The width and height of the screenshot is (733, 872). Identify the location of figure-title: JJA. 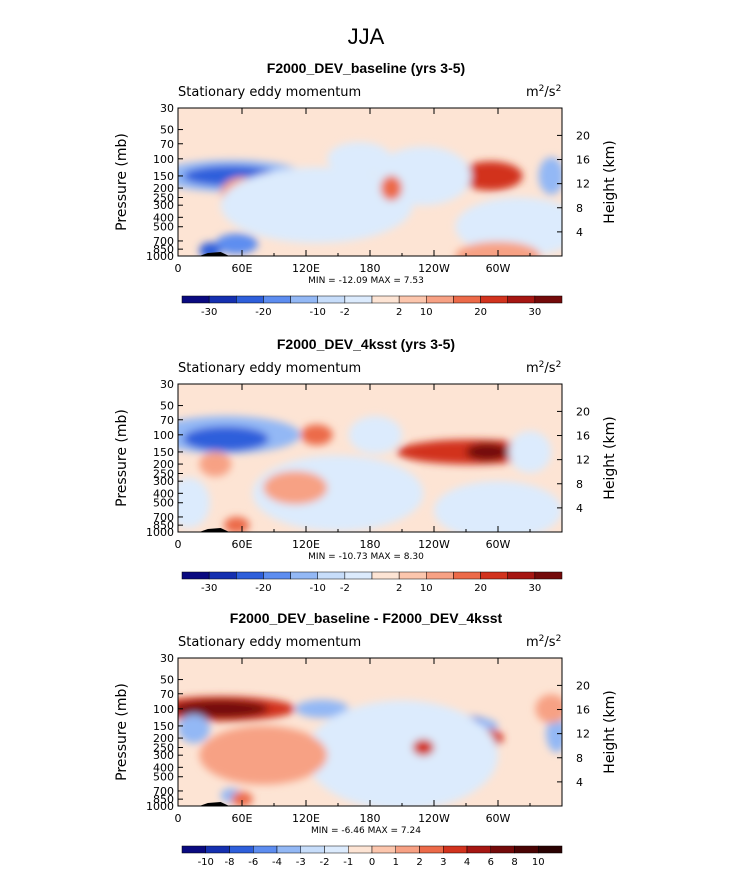
(366, 36).